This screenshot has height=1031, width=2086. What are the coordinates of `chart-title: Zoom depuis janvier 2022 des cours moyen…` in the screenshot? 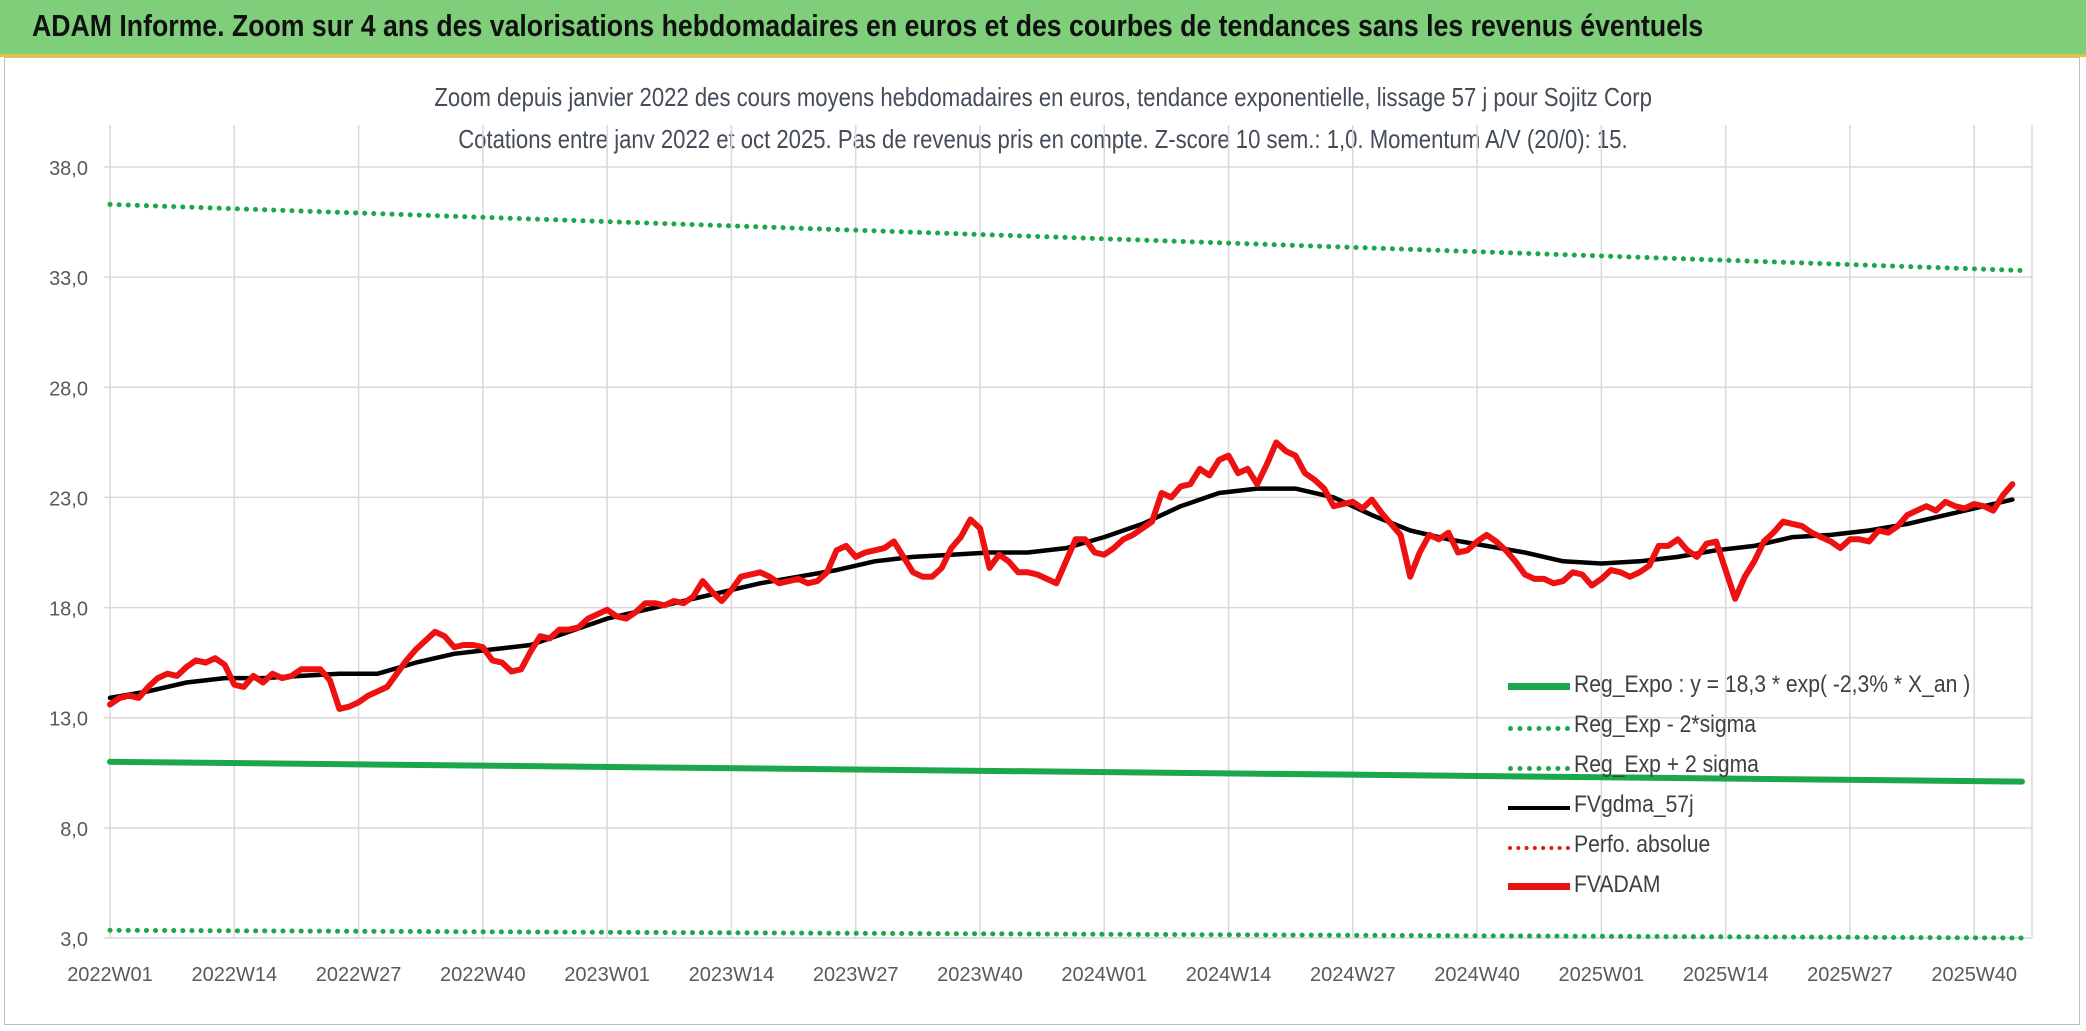 It's located at (1043, 97).